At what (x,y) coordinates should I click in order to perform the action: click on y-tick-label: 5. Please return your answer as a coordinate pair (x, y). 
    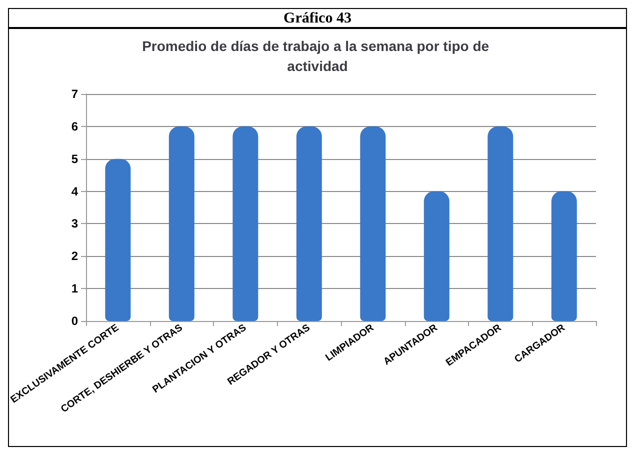
    Looking at the image, I should click on (74, 159).